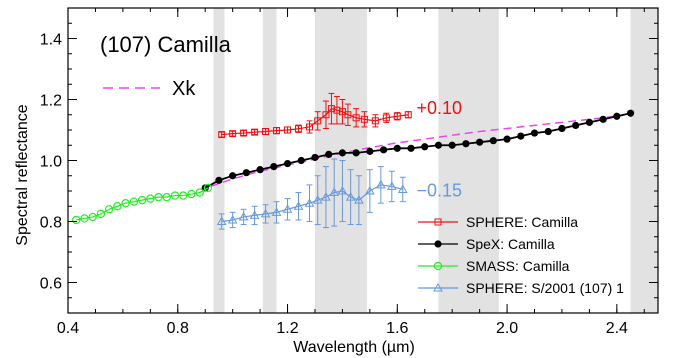 This screenshot has width=692, height=358. What do you see at coordinates (68, 328) in the screenshot?
I see `x-tick-label: 0.4` at bounding box center [68, 328].